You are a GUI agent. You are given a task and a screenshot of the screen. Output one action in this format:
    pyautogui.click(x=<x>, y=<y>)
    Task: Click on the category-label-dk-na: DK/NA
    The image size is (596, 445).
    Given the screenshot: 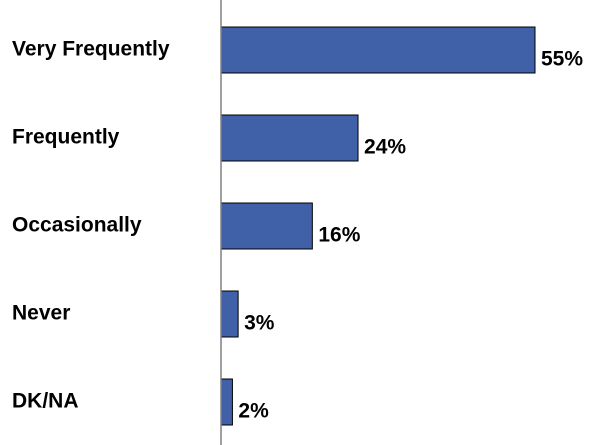 What is the action you would take?
    pyautogui.click(x=45, y=401)
    